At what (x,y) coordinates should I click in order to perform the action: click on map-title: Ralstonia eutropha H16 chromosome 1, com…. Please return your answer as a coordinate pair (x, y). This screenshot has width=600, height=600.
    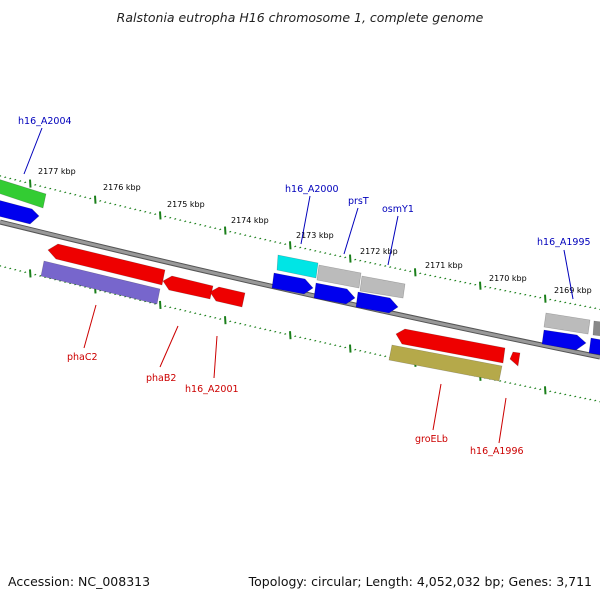
    Looking at the image, I should click on (300, 17).